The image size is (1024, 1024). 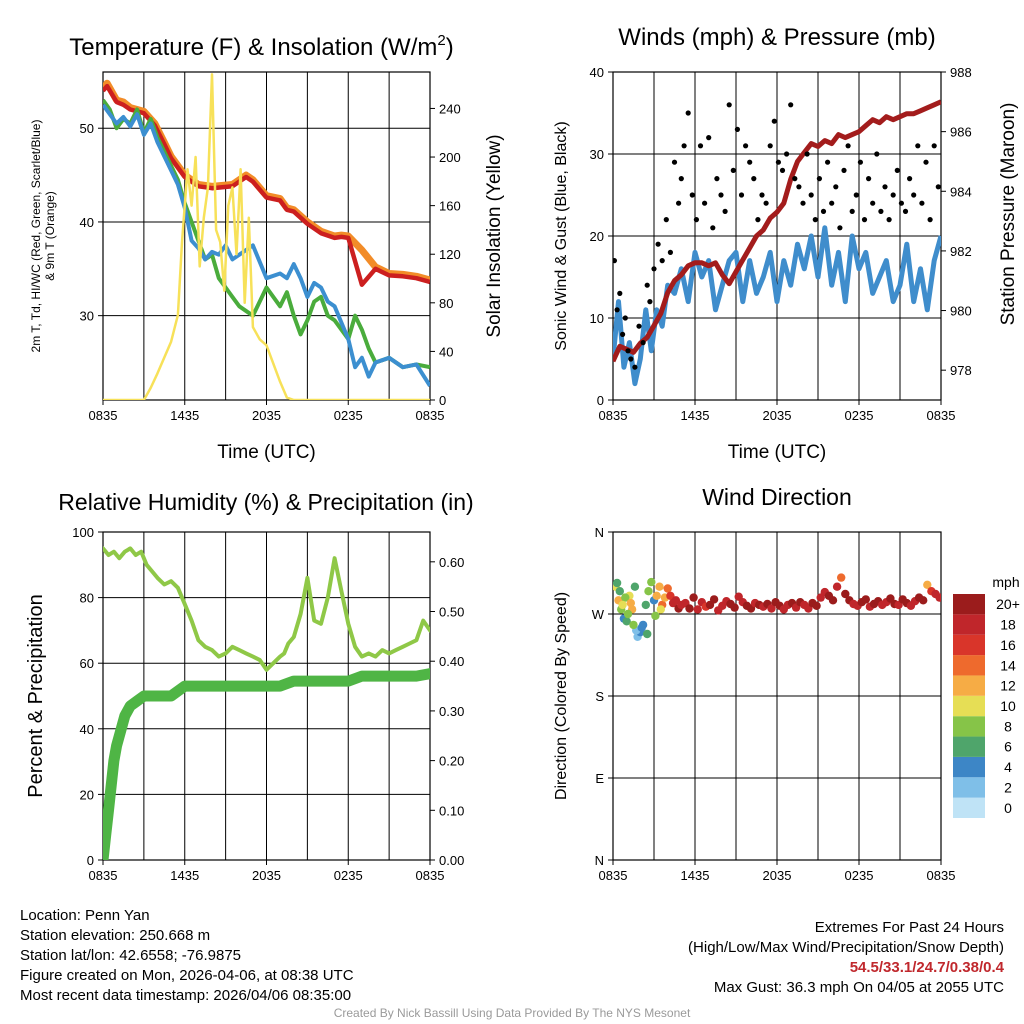 I want to click on rh-ytick-label: 60, so click(x=87, y=663).